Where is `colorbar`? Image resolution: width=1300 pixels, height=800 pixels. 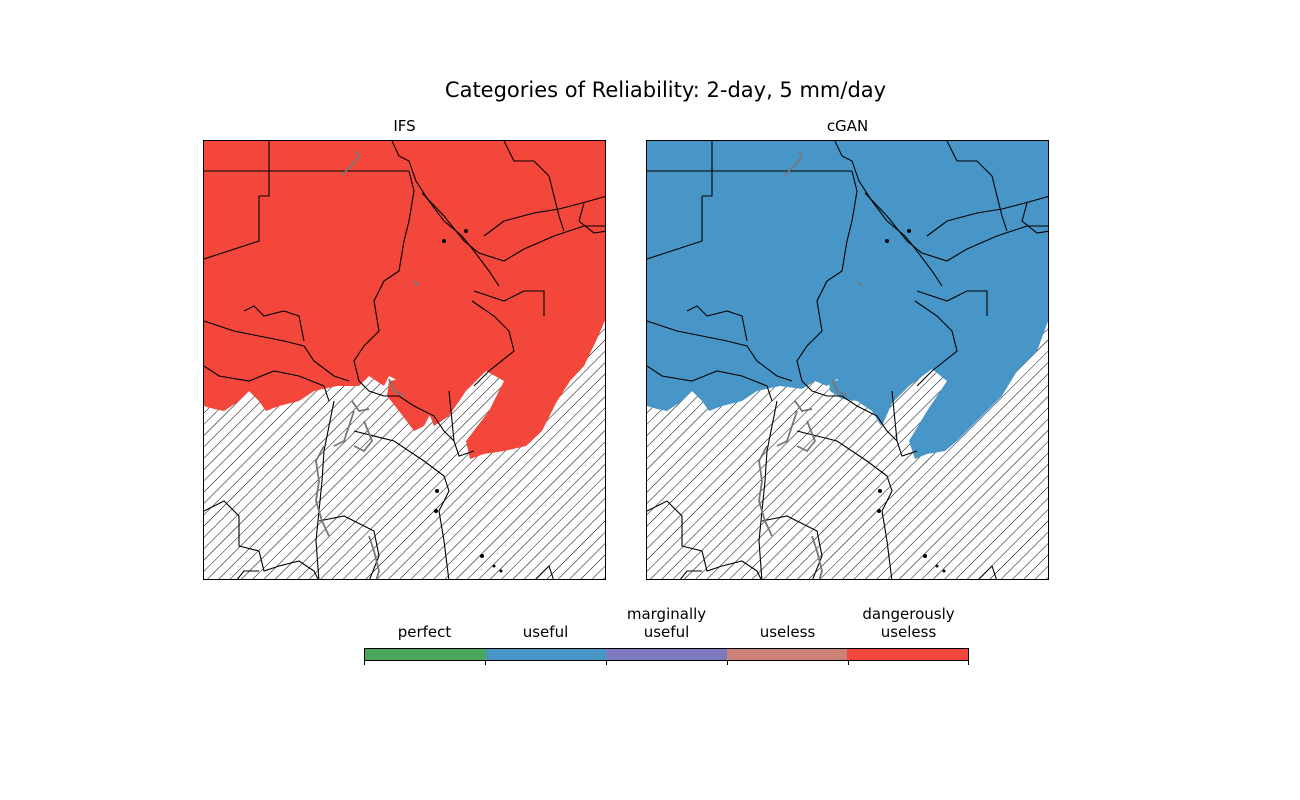
colorbar is located at coordinates (666, 654).